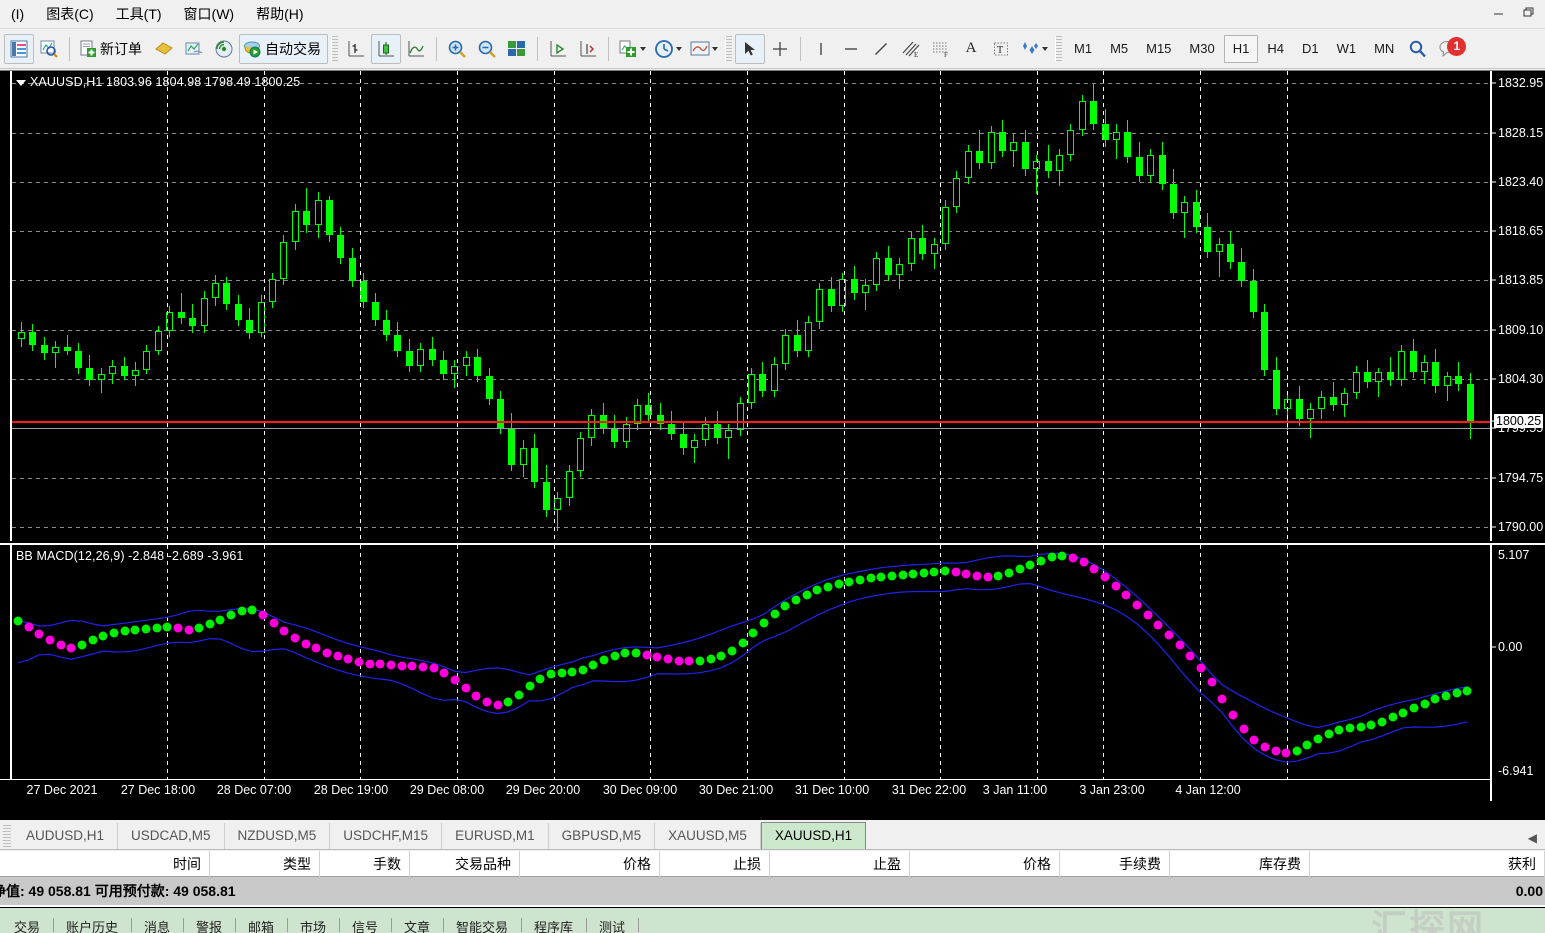 This screenshot has width=1545, height=933. I want to click on terminal-column-5: 止损, so click(715, 863).